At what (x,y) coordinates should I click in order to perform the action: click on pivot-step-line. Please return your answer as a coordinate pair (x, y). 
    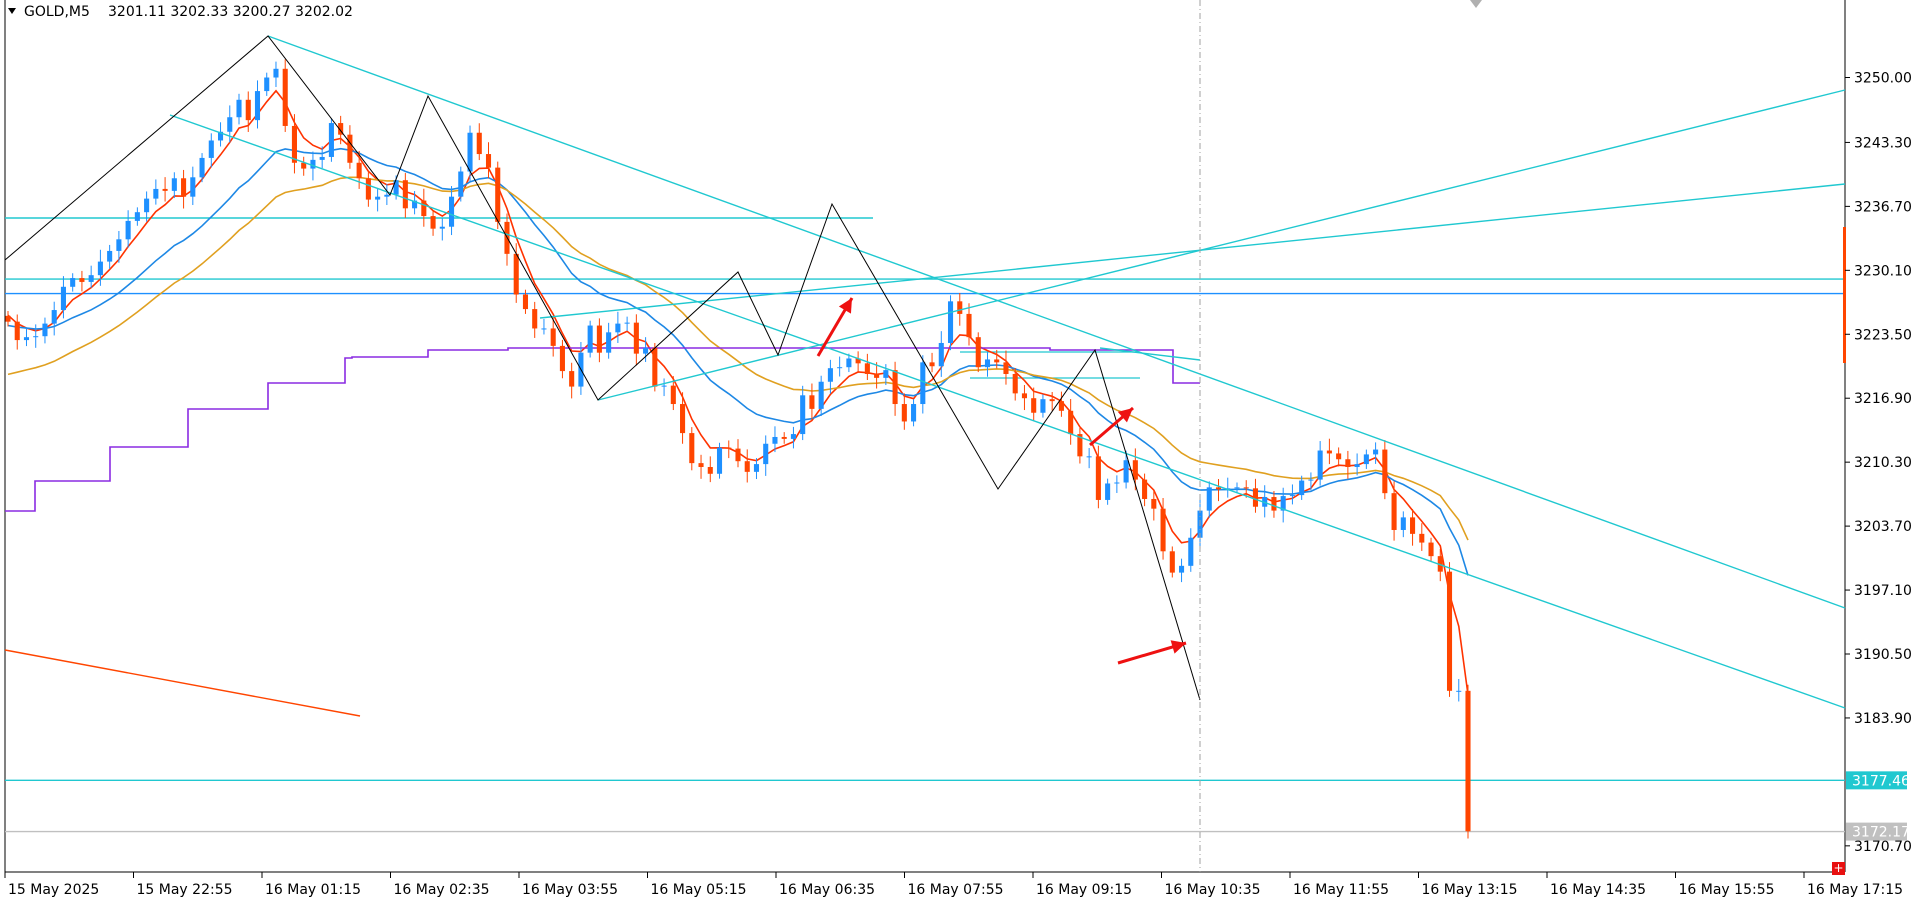
    Looking at the image, I should click on (602, 429).